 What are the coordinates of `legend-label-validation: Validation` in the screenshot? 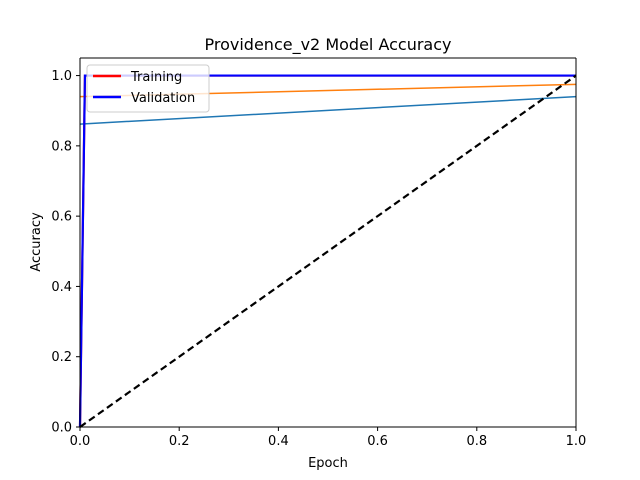 It's located at (163, 98).